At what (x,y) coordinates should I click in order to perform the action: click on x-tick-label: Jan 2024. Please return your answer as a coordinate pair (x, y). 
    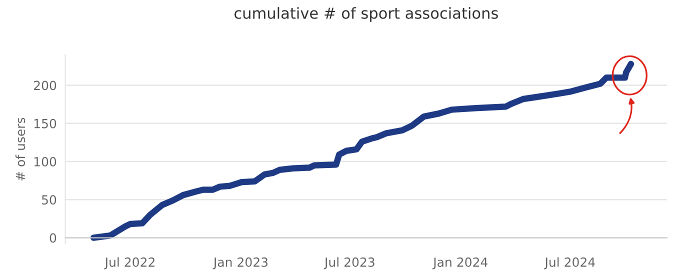
    Looking at the image, I should click on (460, 263).